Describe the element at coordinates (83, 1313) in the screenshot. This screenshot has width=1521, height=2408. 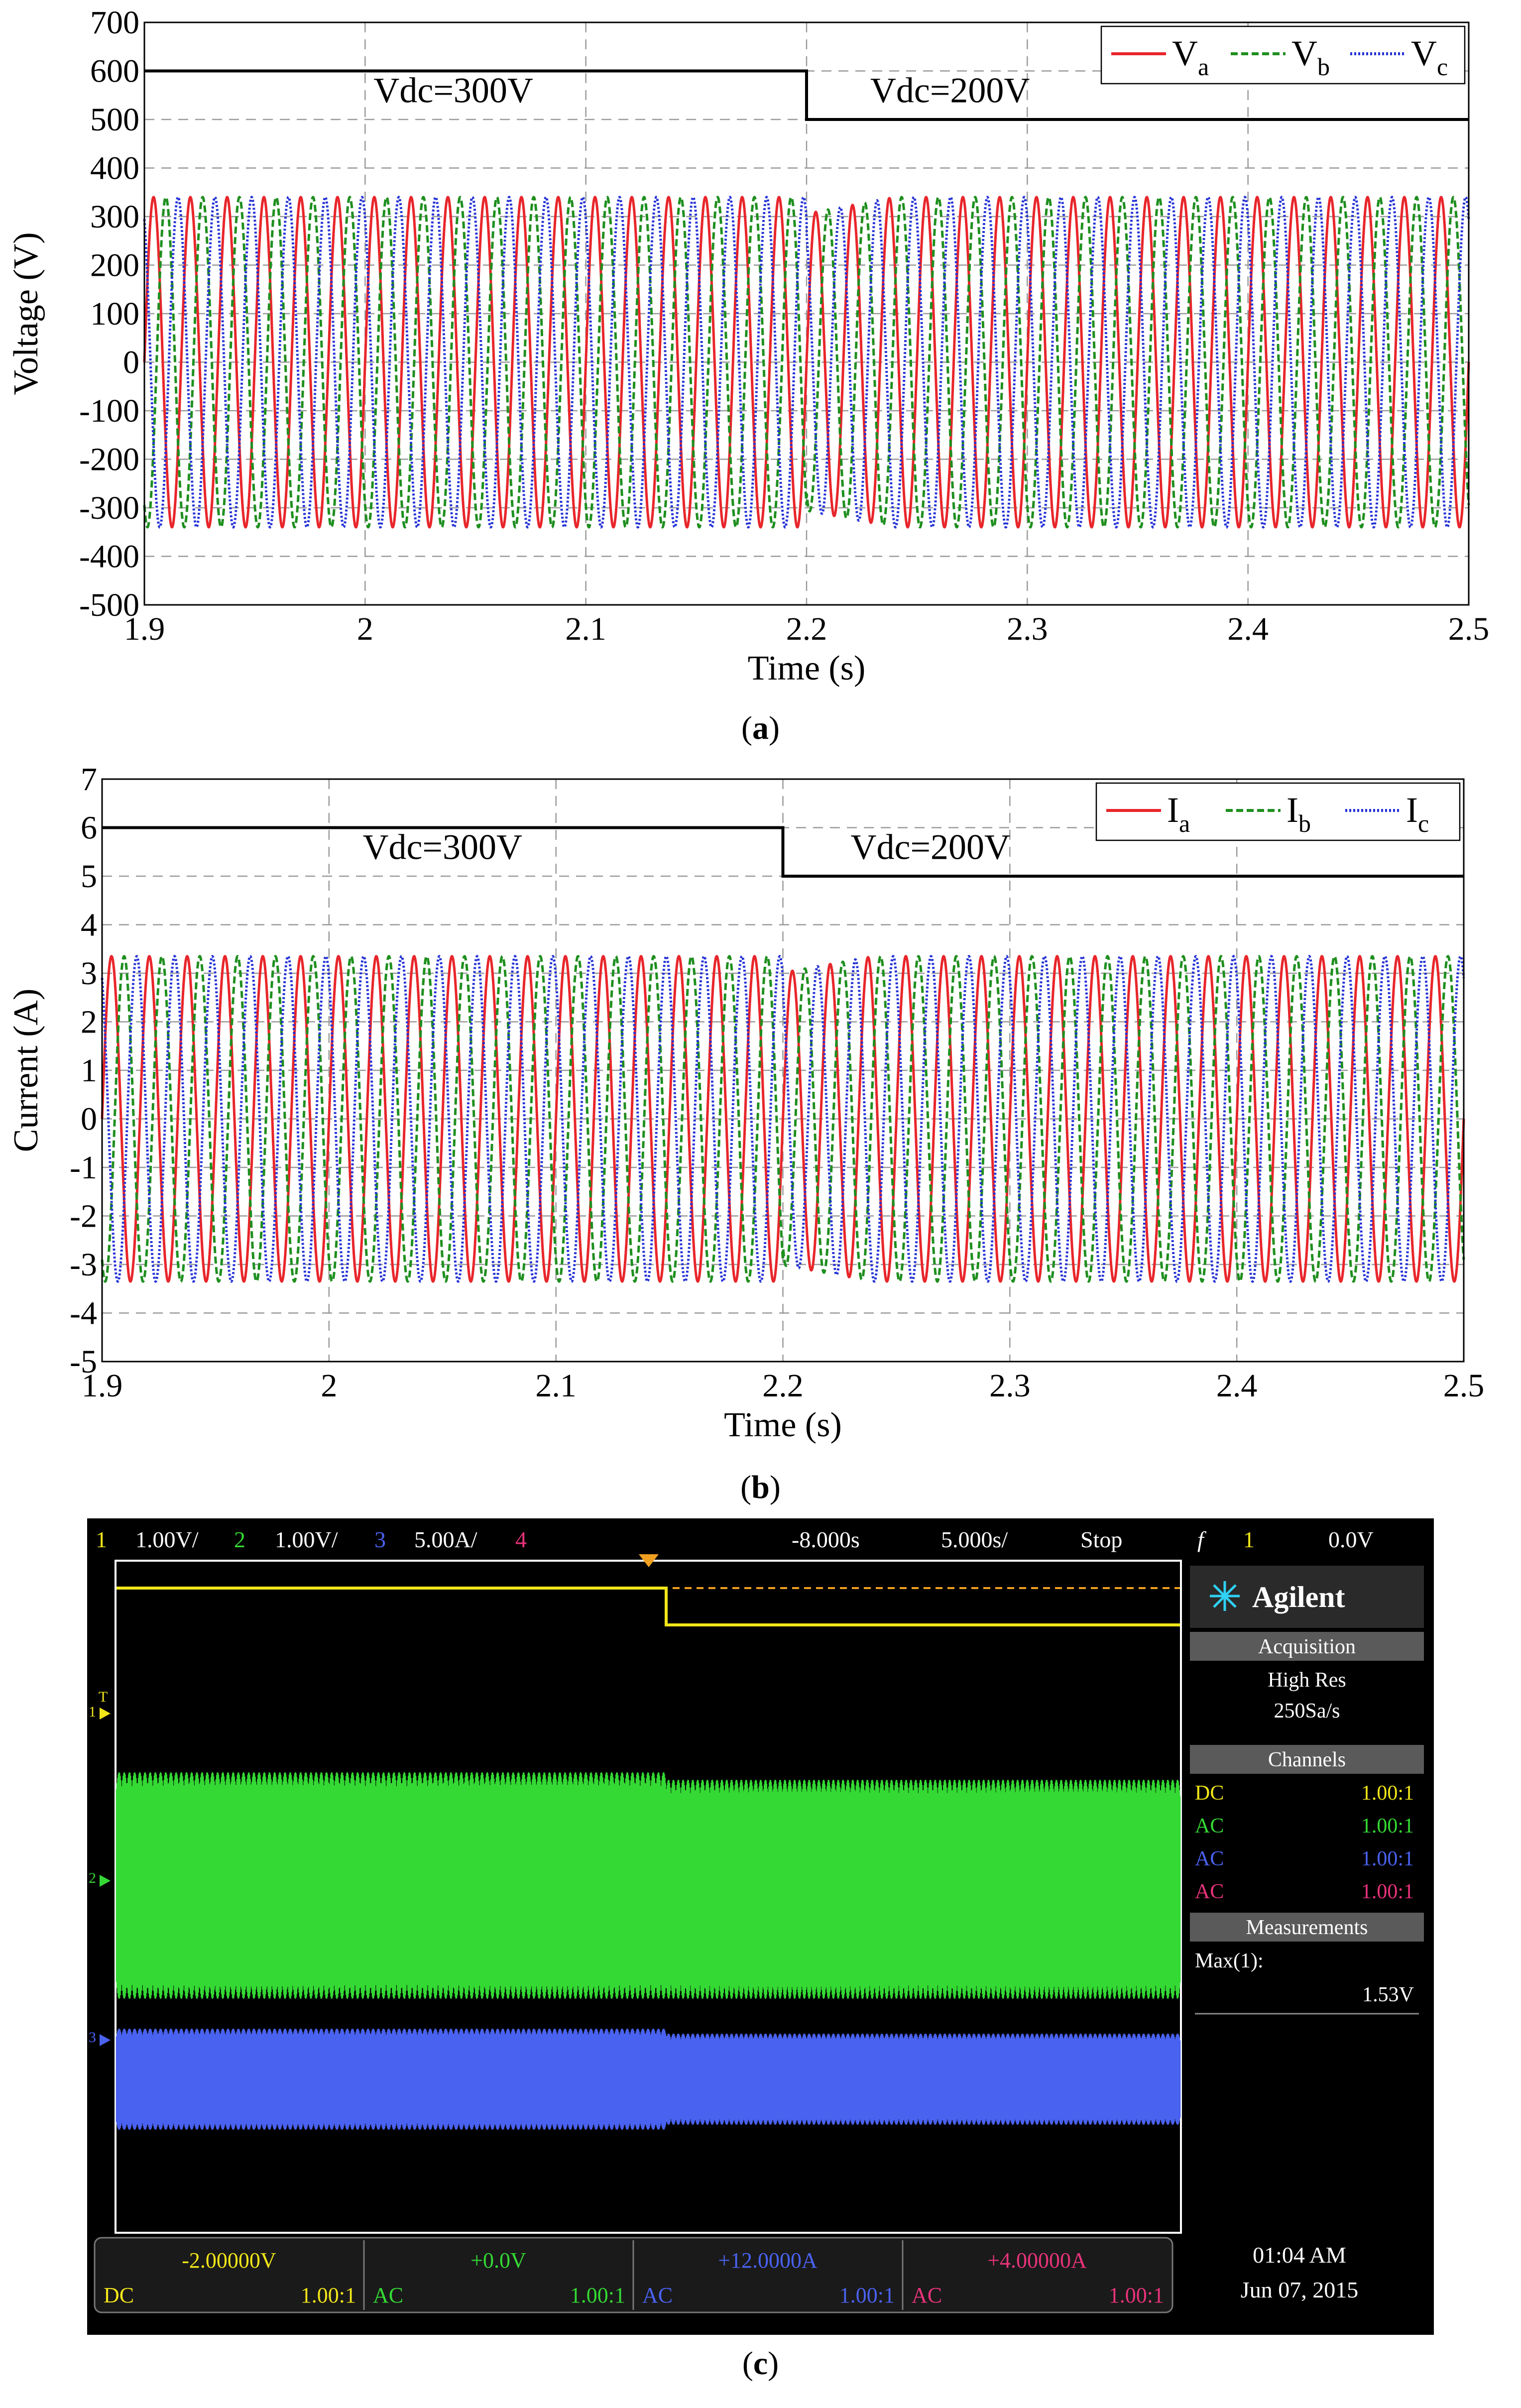
I see `y-tick-label: -4` at that location.